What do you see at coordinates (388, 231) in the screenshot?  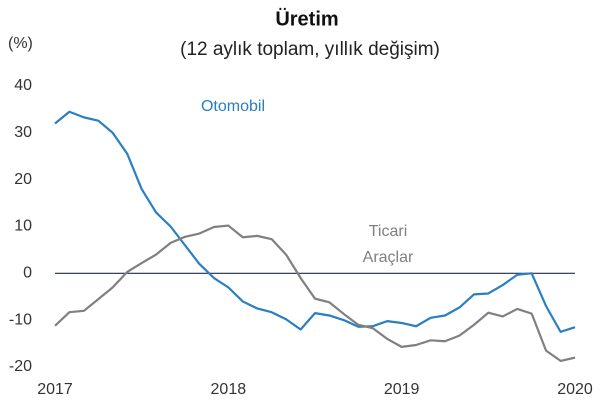 I see `annotation: Ticari` at bounding box center [388, 231].